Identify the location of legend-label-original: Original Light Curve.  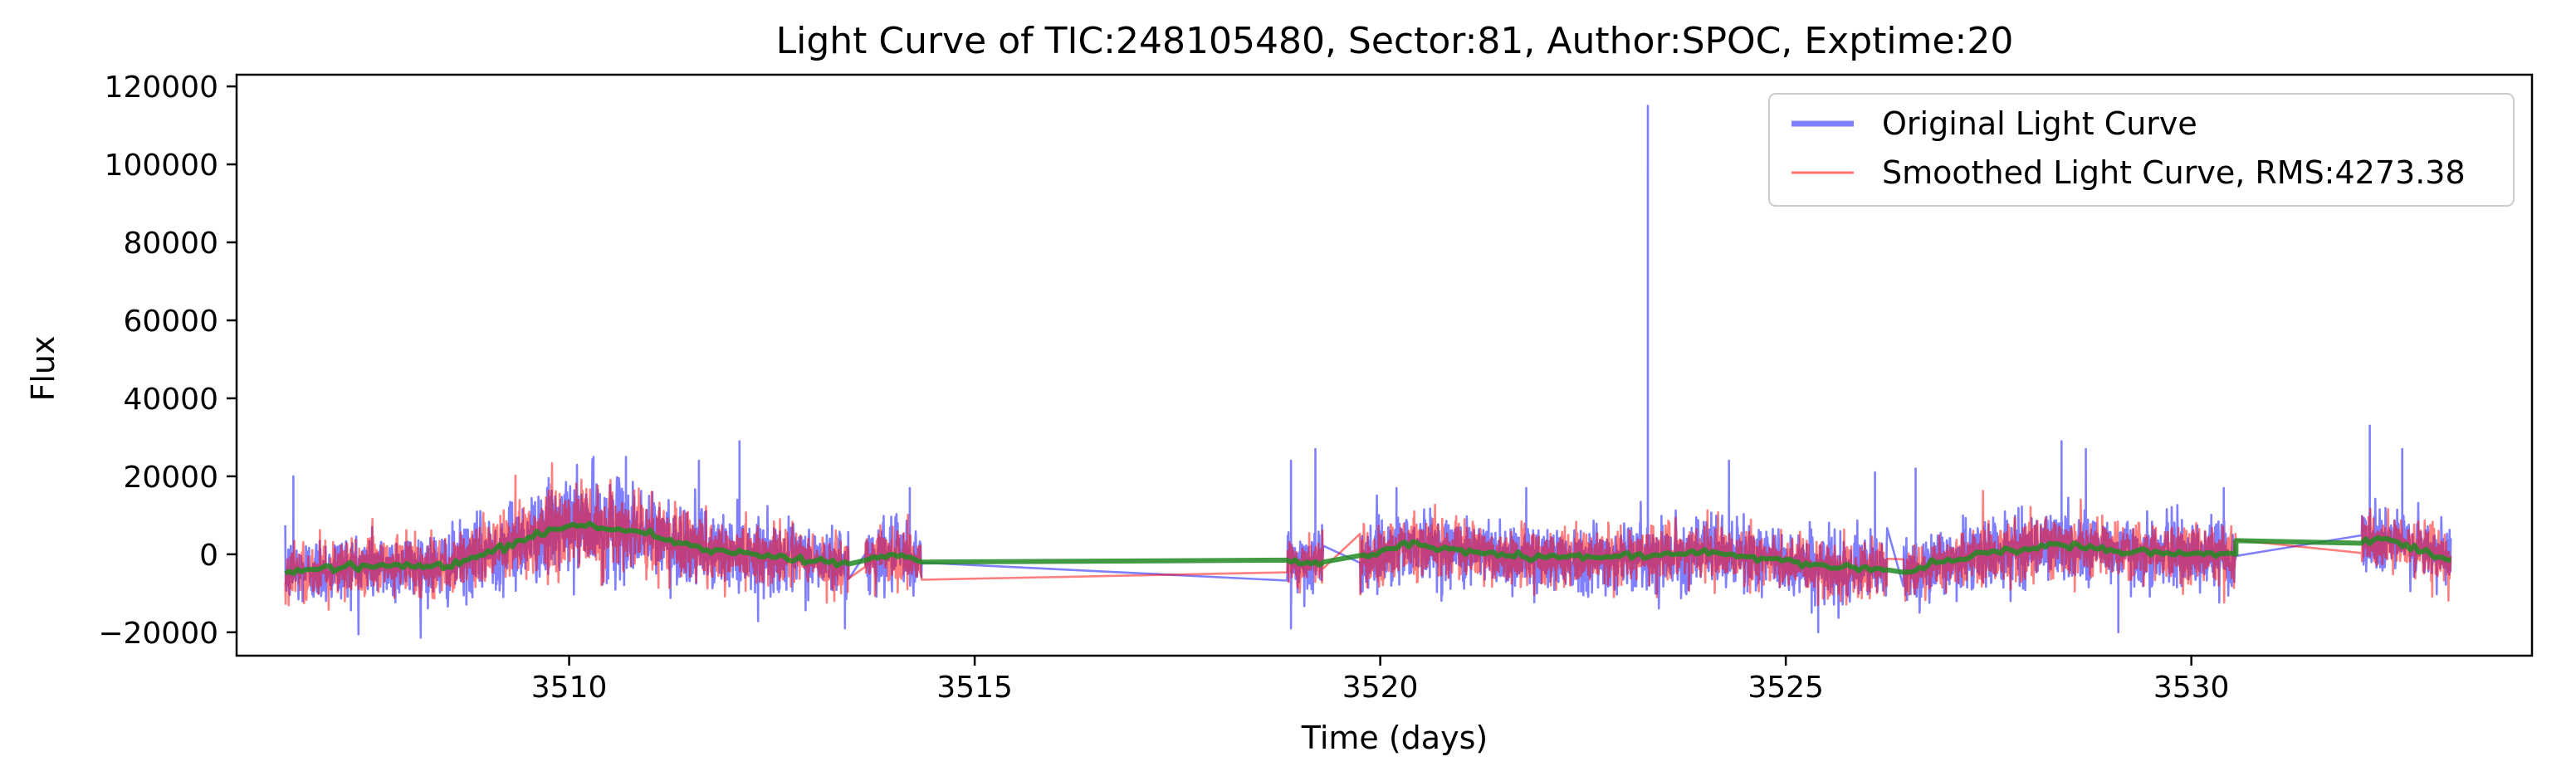
(2039, 123).